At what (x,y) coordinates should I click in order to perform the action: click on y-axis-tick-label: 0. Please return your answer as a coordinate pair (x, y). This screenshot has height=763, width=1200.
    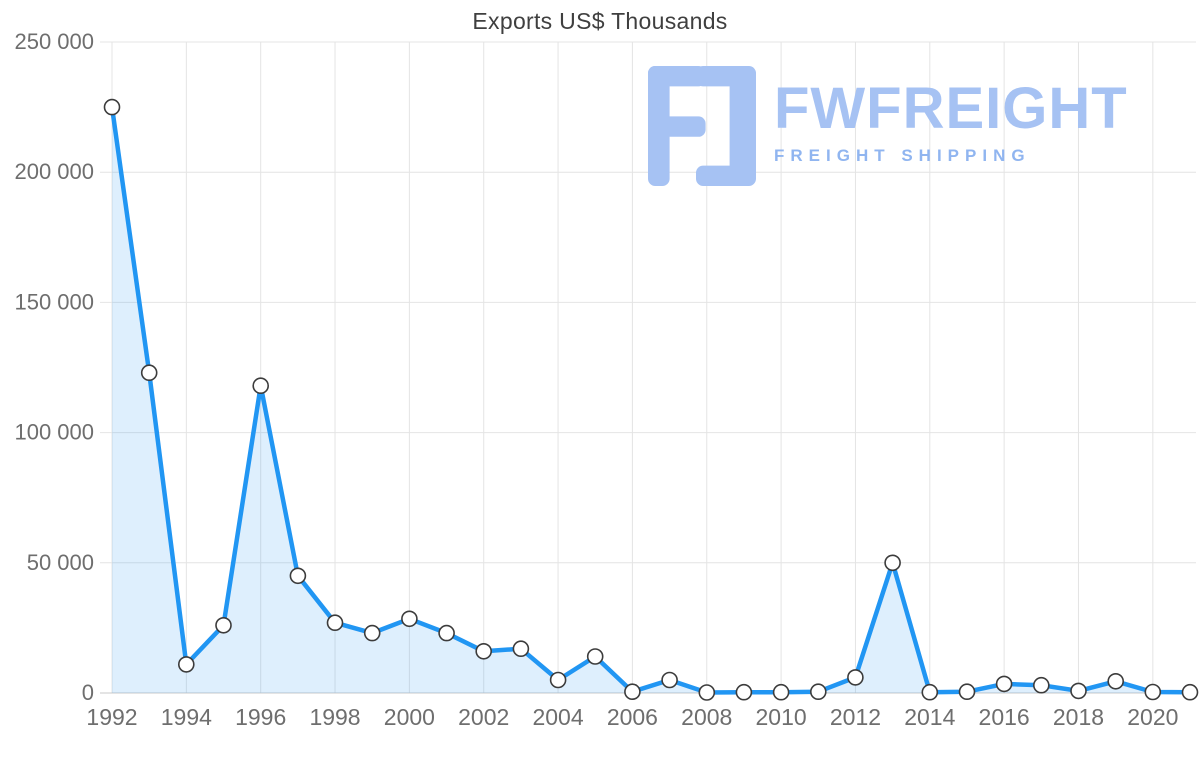
    Looking at the image, I should click on (88, 692).